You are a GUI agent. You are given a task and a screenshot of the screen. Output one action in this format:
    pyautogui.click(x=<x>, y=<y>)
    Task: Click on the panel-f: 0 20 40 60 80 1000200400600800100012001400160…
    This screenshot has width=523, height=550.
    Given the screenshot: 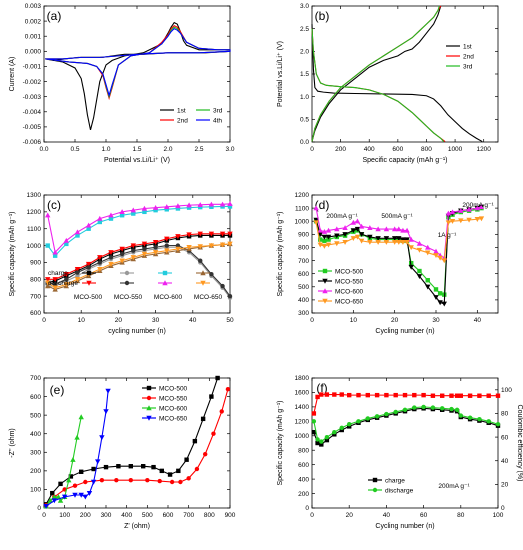 What is the action you would take?
    pyautogui.click(x=400, y=452)
    